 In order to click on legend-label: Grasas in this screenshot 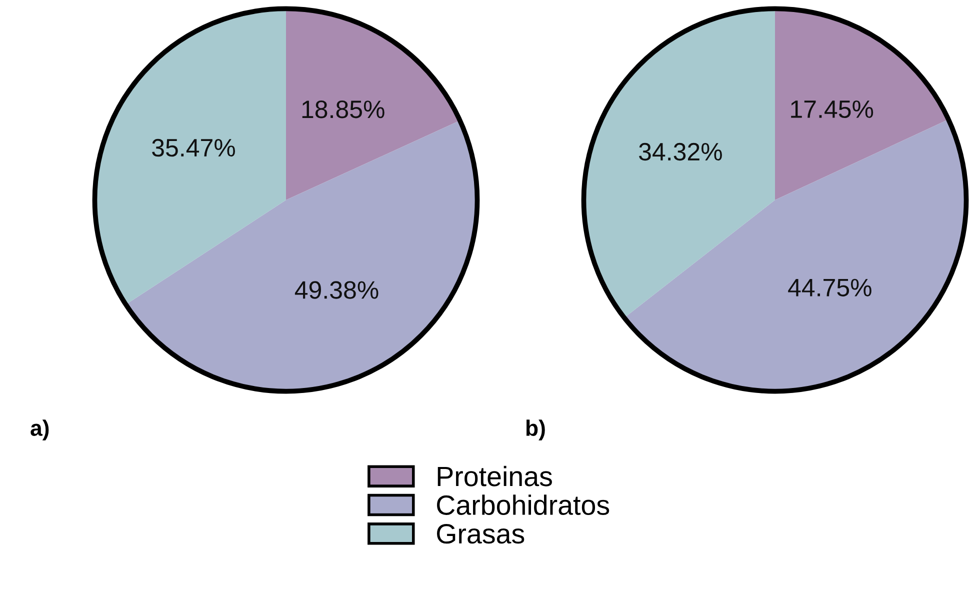, I will do `click(480, 534)`.